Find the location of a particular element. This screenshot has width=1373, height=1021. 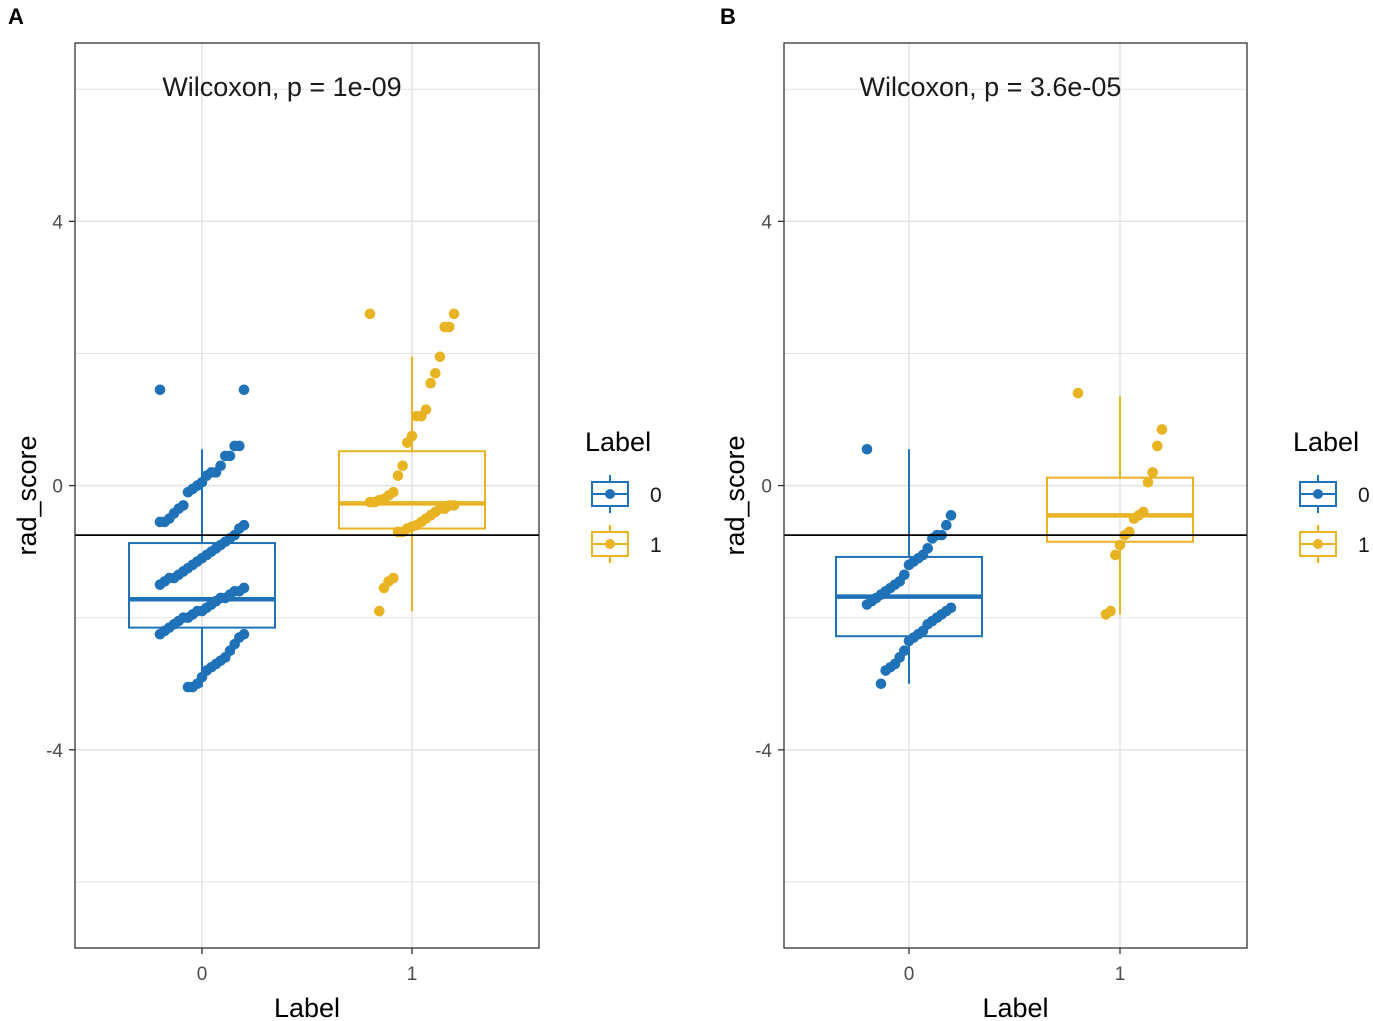

panel-a-legend: Label 0 1 is located at coordinates (623, 495).